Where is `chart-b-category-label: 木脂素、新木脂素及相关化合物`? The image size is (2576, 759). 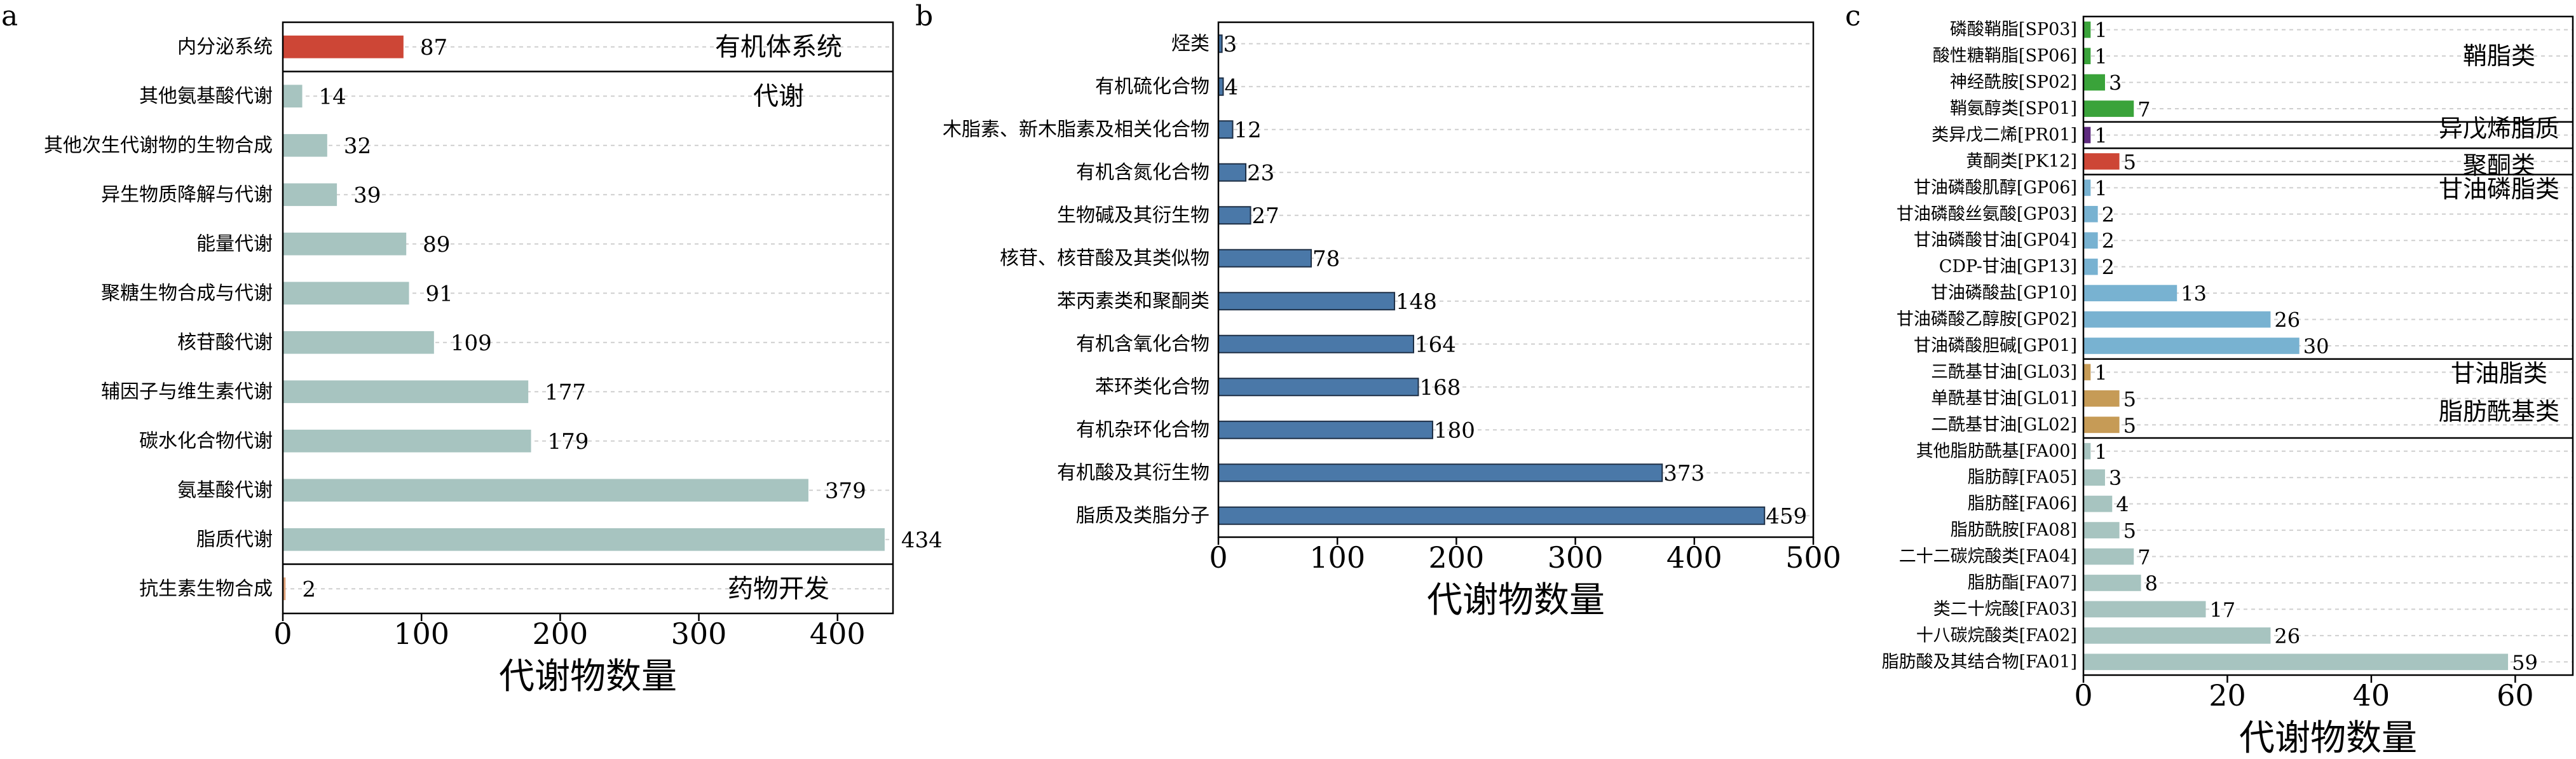
chart-b-category-label: 木脂素、新木脂素及相关化合物 is located at coordinates (1076, 129).